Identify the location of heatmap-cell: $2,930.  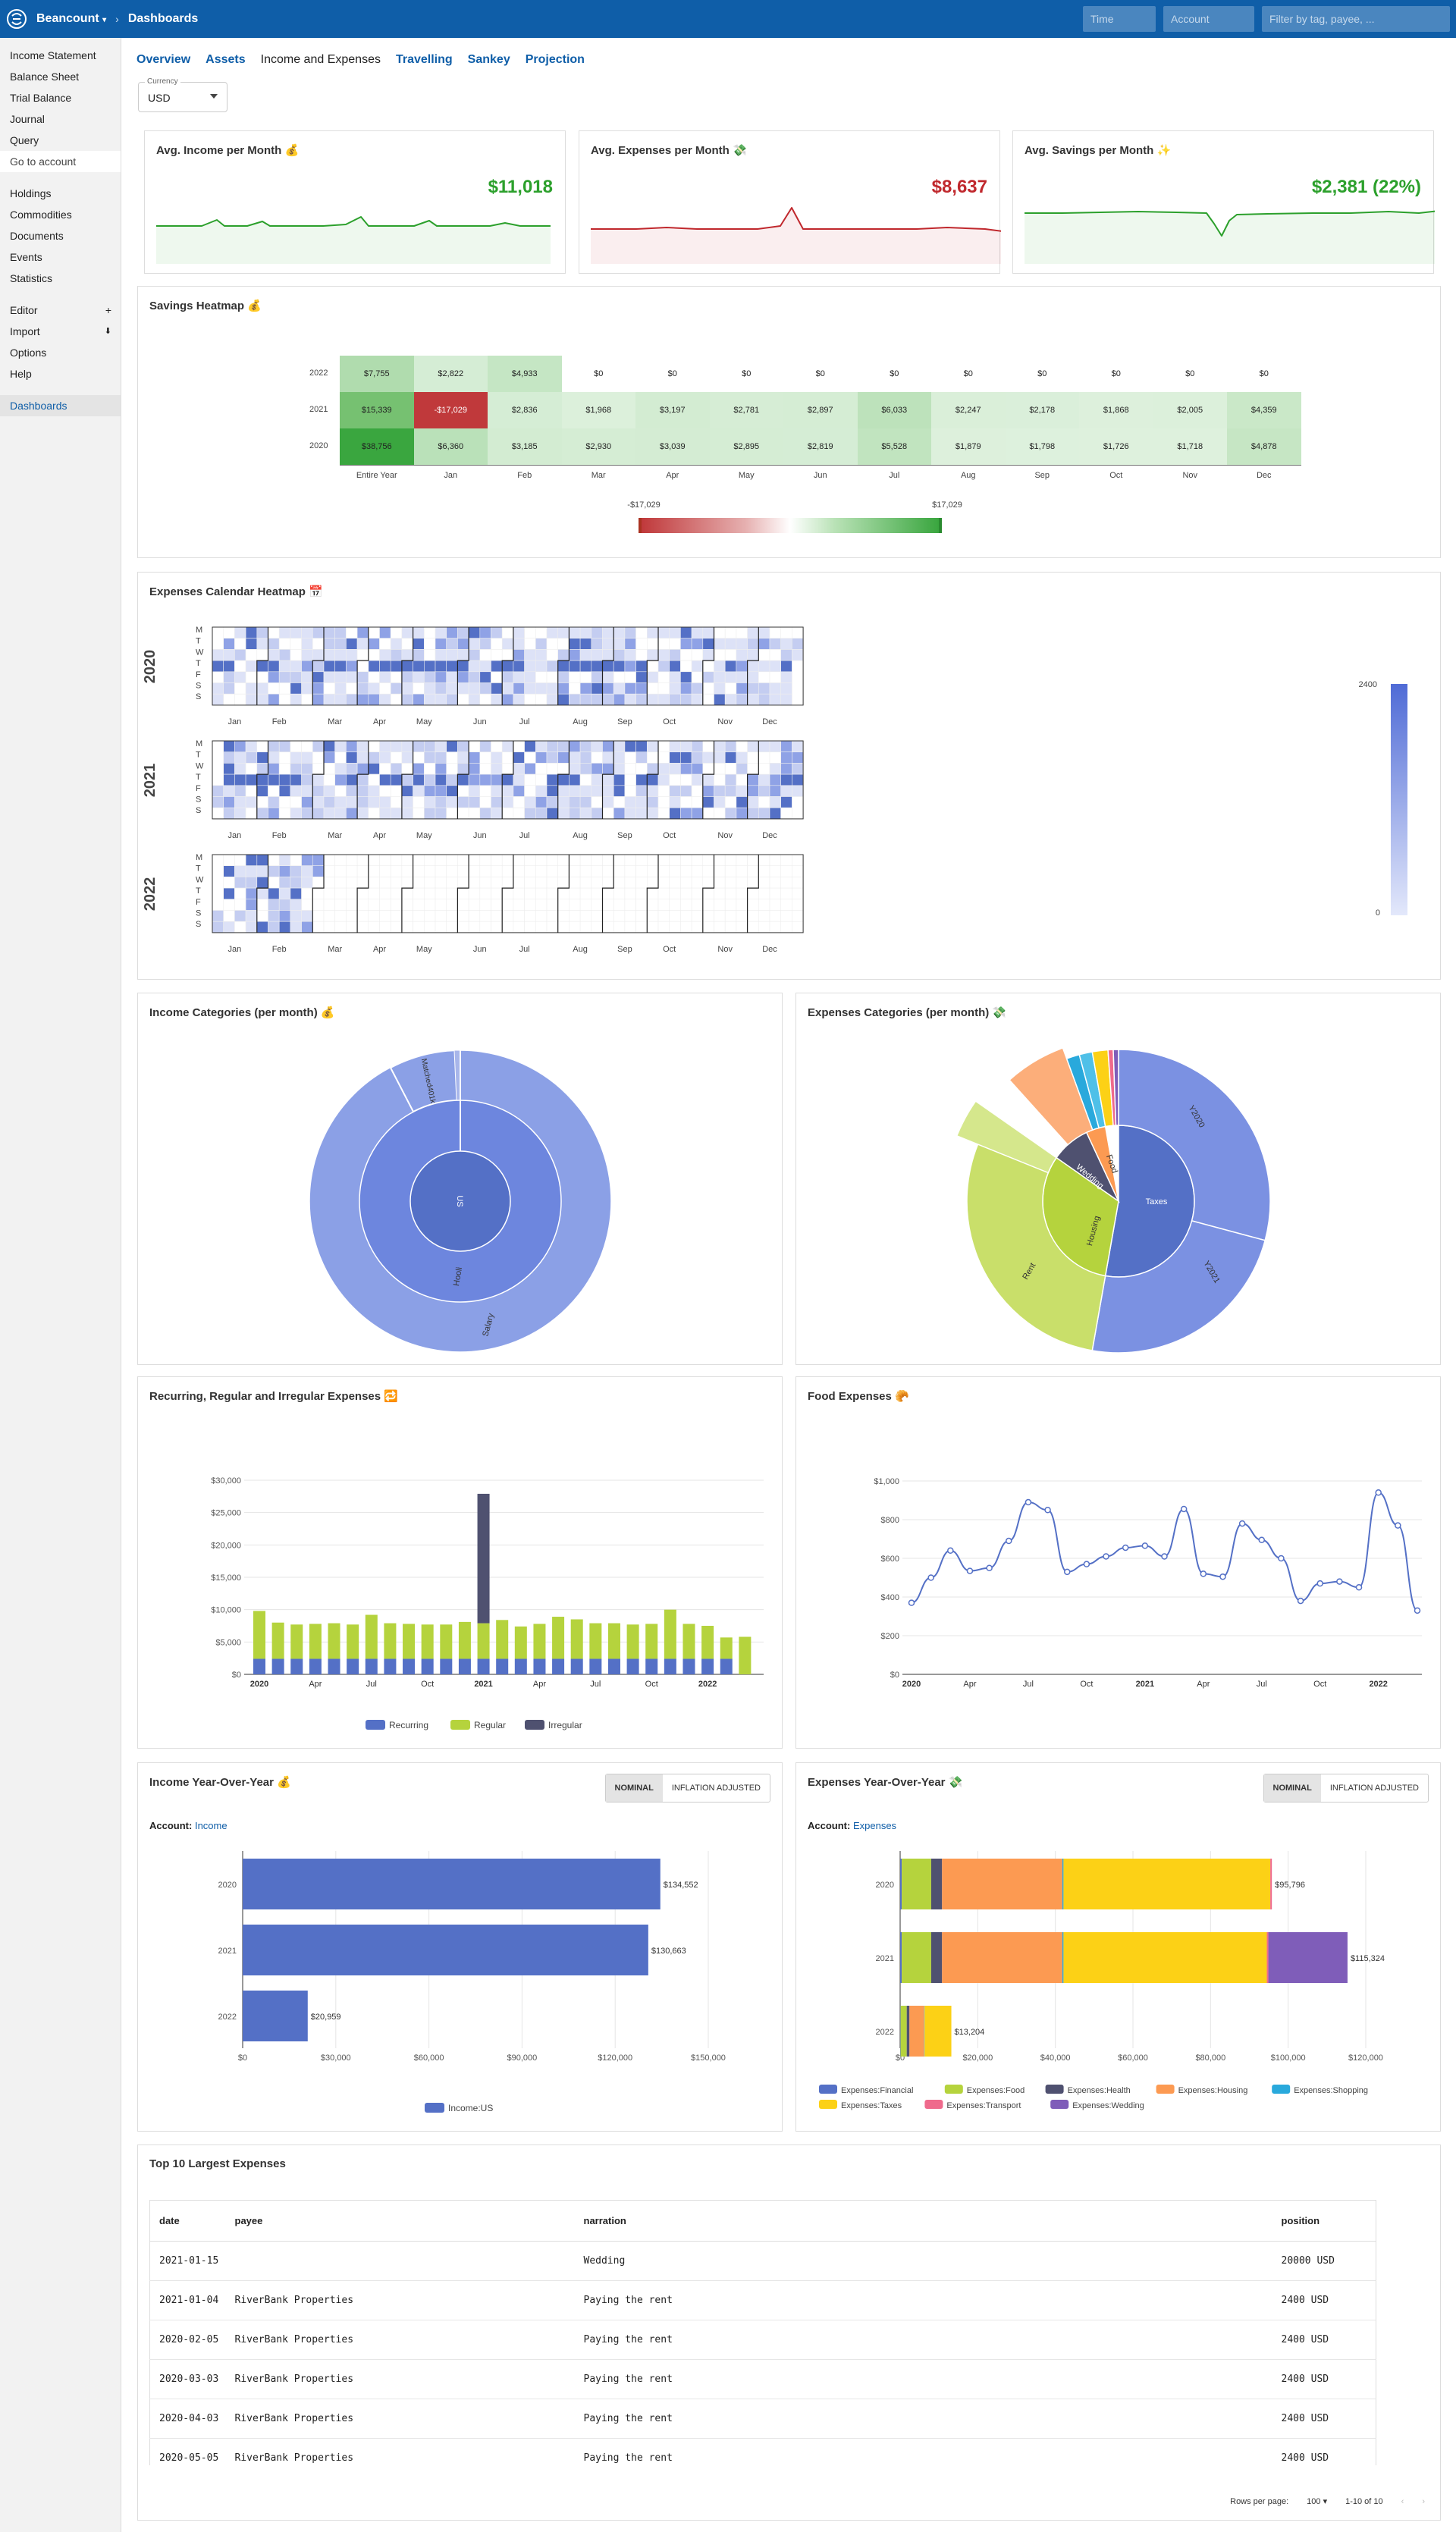
(598, 446).